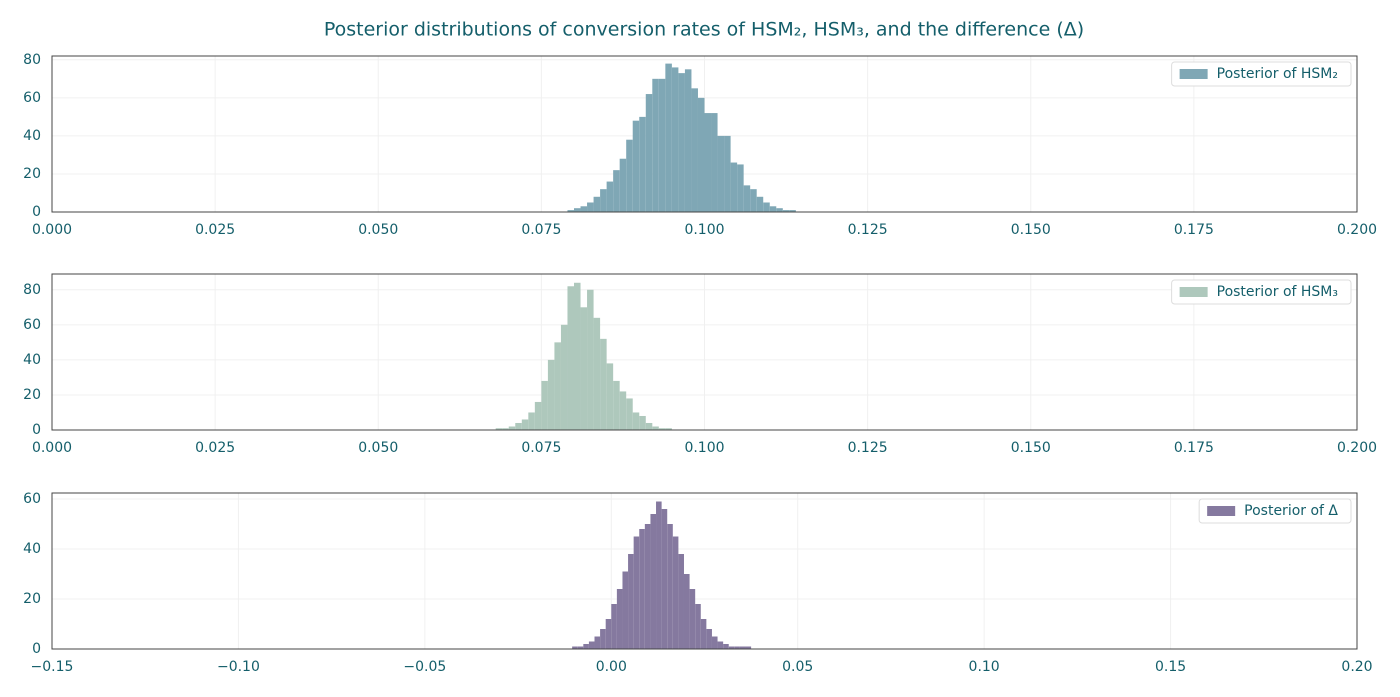 The width and height of the screenshot is (1400, 697). I want to click on x-tick-label: 0.050, so click(378, 230).